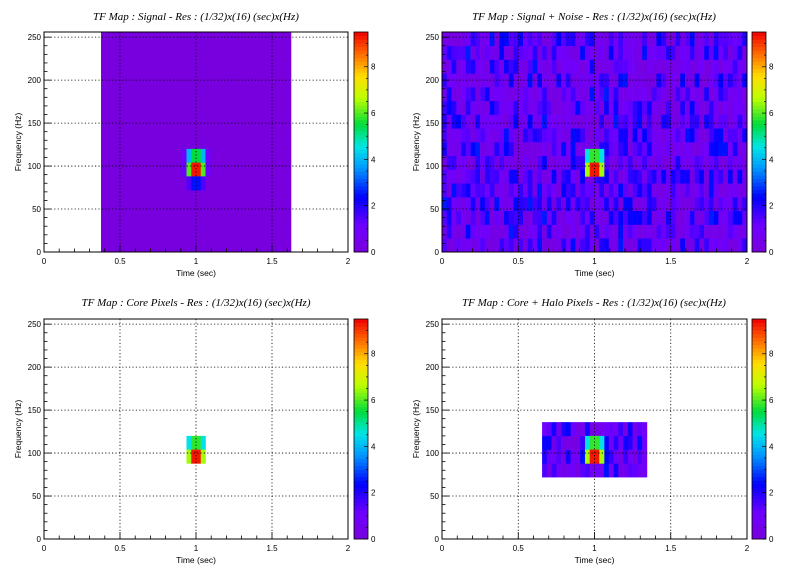 This screenshot has width=796, height=574. Describe the element at coordinates (36, 496) in the screenshot. I see `y-tick-label: 50` at that location.